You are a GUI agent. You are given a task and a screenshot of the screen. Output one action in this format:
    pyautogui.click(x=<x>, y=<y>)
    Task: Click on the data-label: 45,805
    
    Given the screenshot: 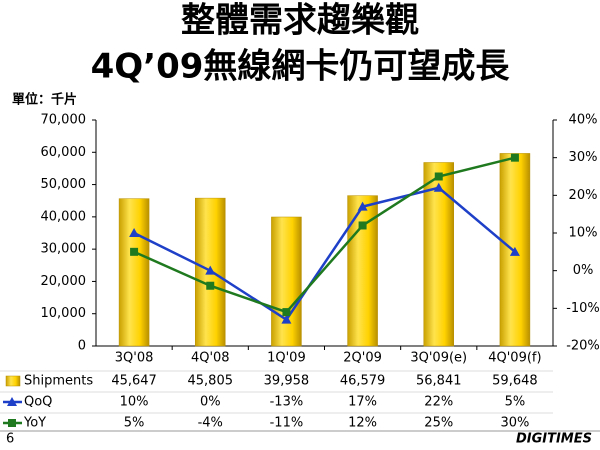 What is the action you would take?
    pyautogui.click(x=211, y=381)
    